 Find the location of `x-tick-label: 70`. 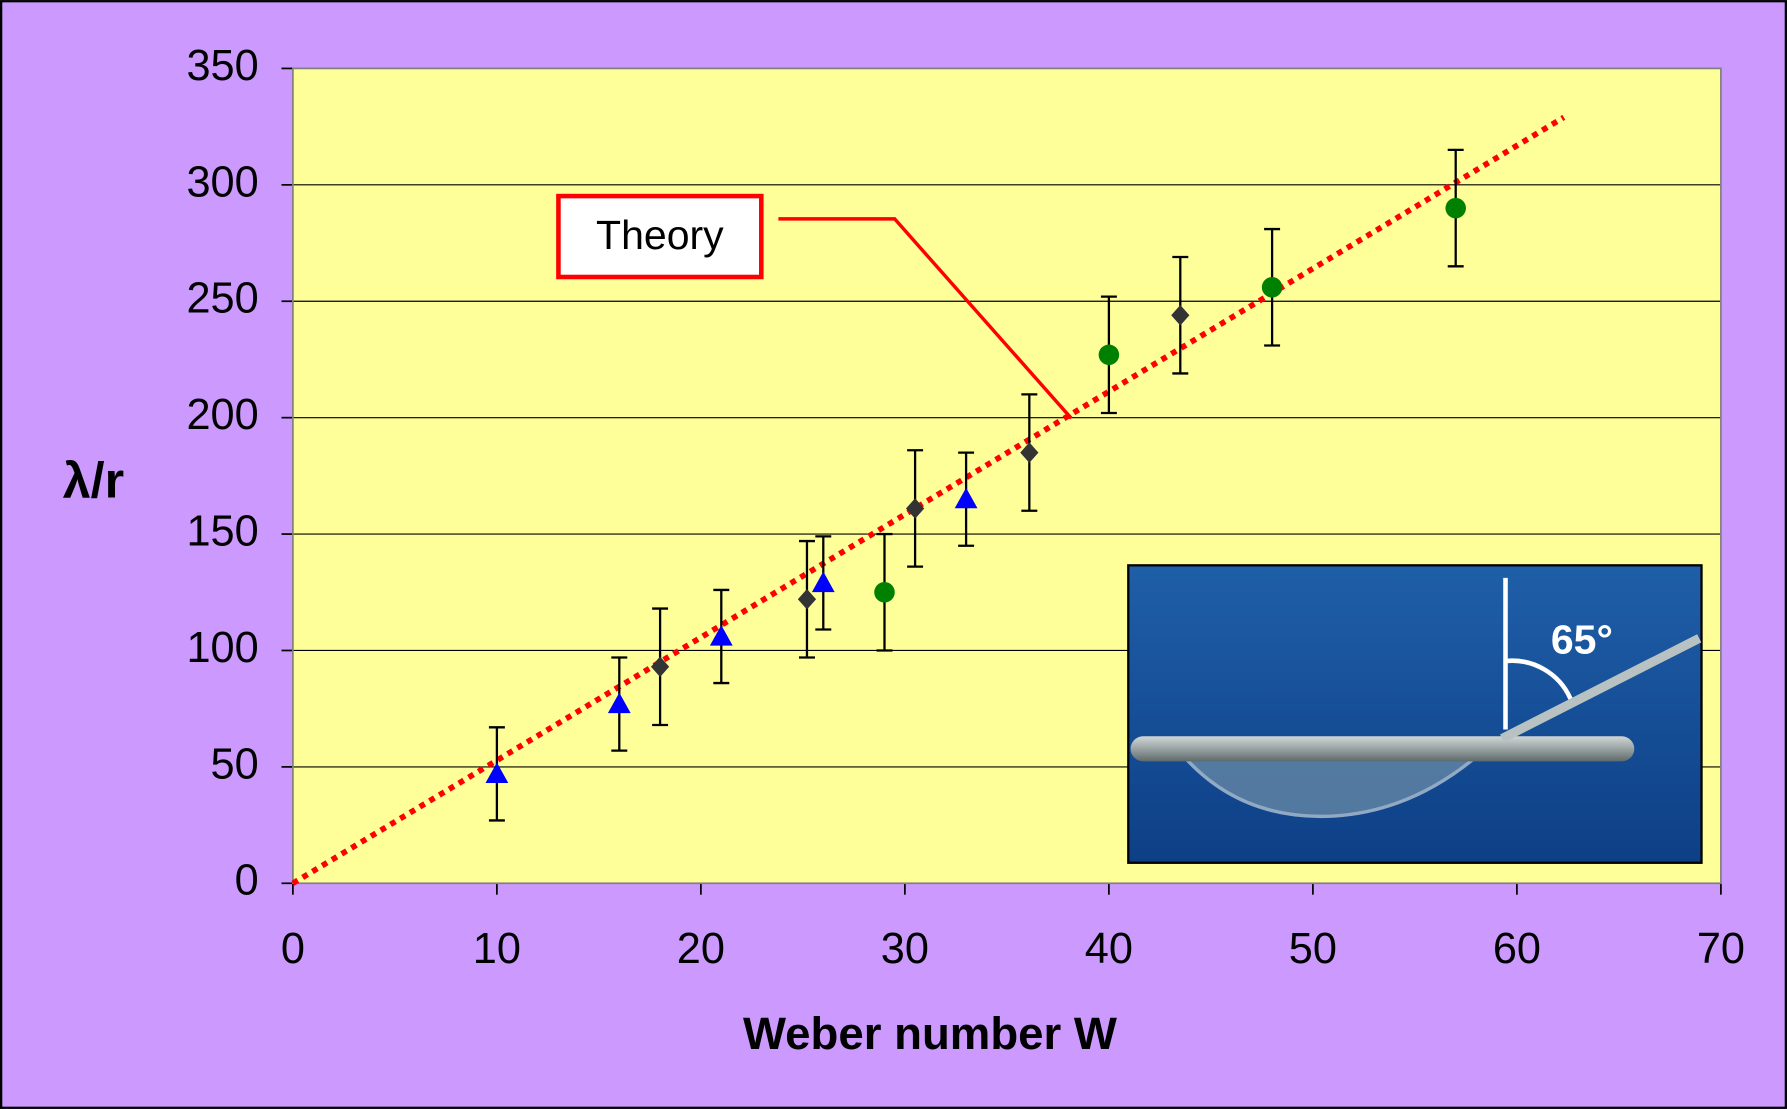

x-tick-label: 70 is located at coordinates (1721, 949).